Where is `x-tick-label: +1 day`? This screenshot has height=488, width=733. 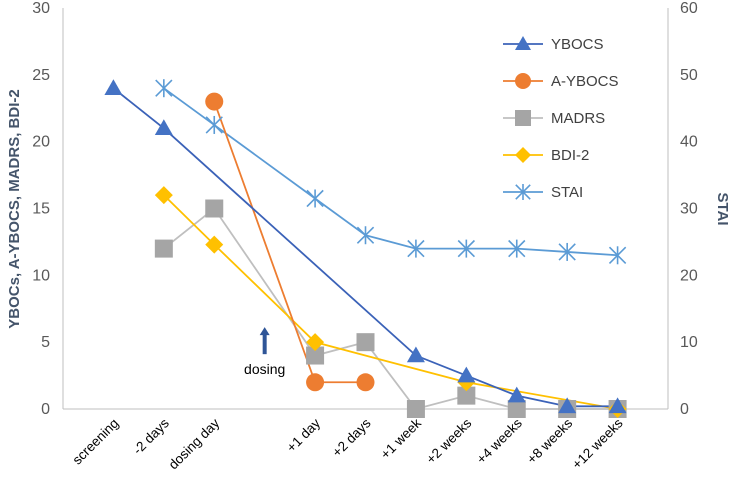
x-tick-label: +1 day is located at coordinates (304, 435).